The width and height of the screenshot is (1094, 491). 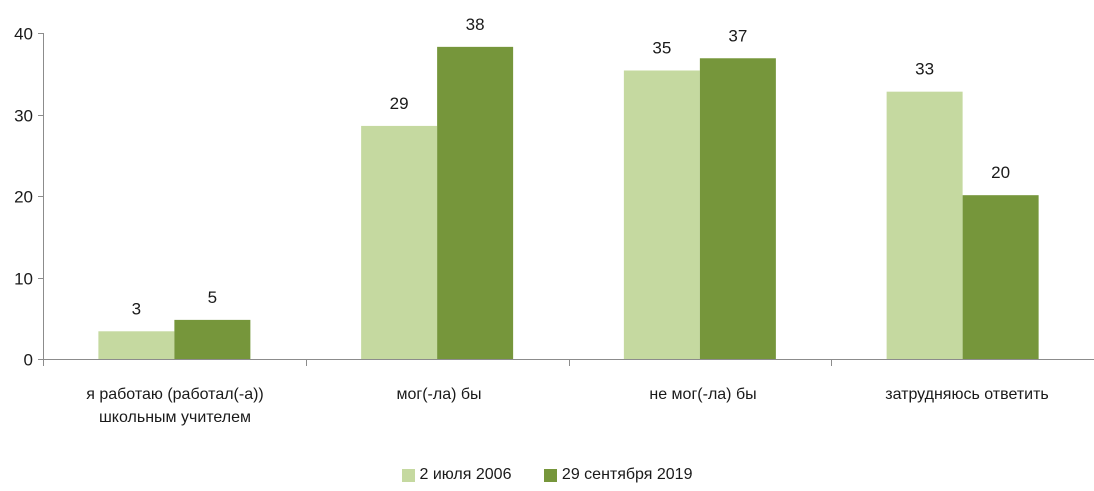 I want to click on category-label-3: затрудняюсь ответить, so click(x=967, y=394).